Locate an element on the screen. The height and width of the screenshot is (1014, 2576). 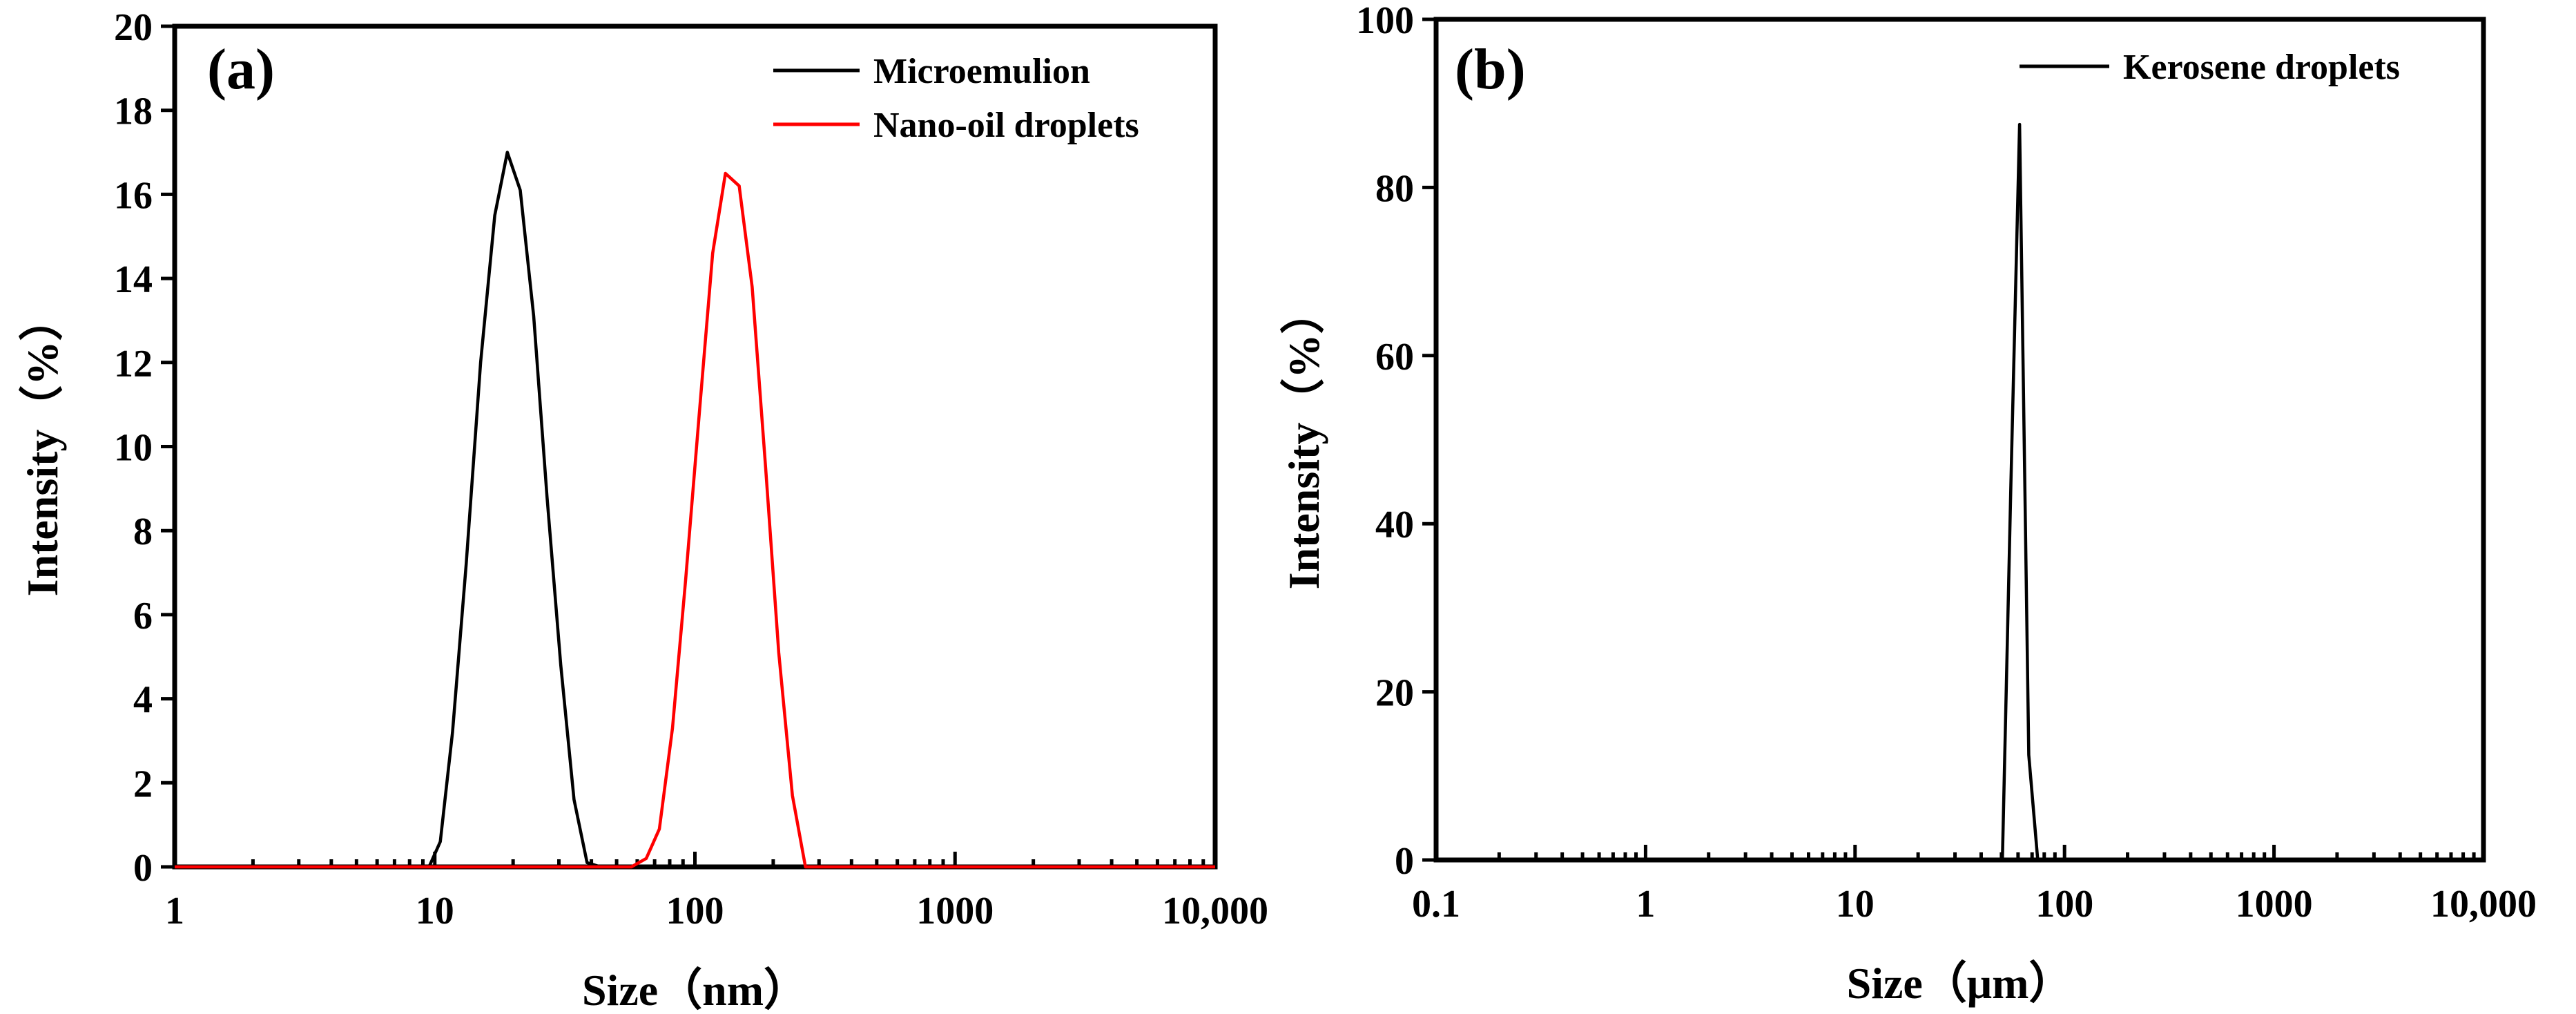
panel-a-y-tick-label: 4 is located at coordinates (143, 701).